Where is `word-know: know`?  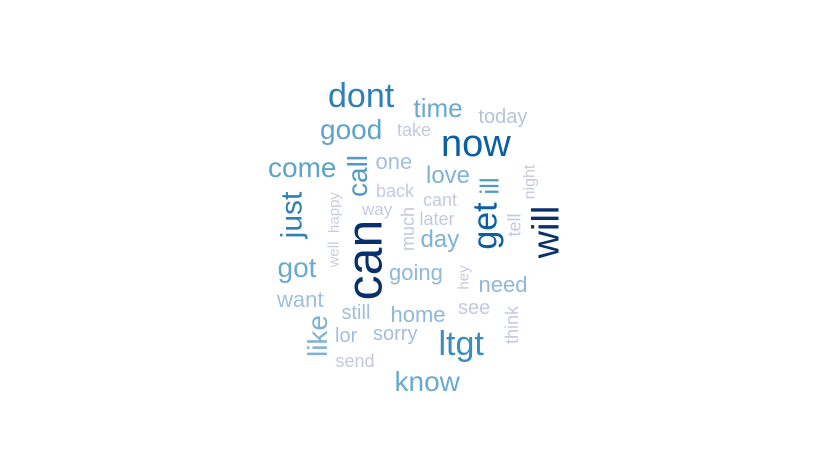
word-know: know is located at coordinates (427, 381).